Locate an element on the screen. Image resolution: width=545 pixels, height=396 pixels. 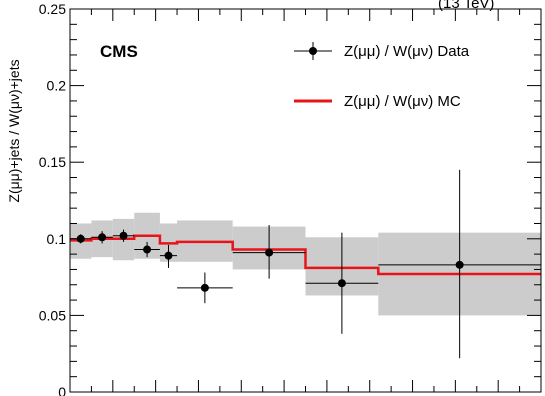
legend-data-marker is located at coordinates (313, 51).